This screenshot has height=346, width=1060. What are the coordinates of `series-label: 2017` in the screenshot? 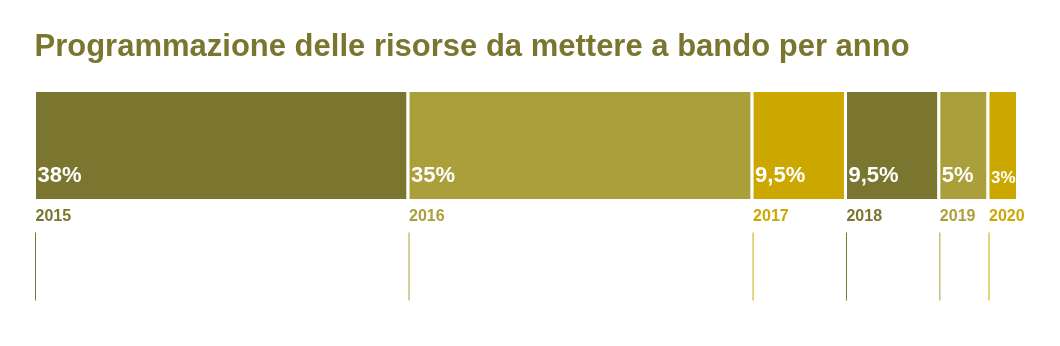 It's located at (771, 215).